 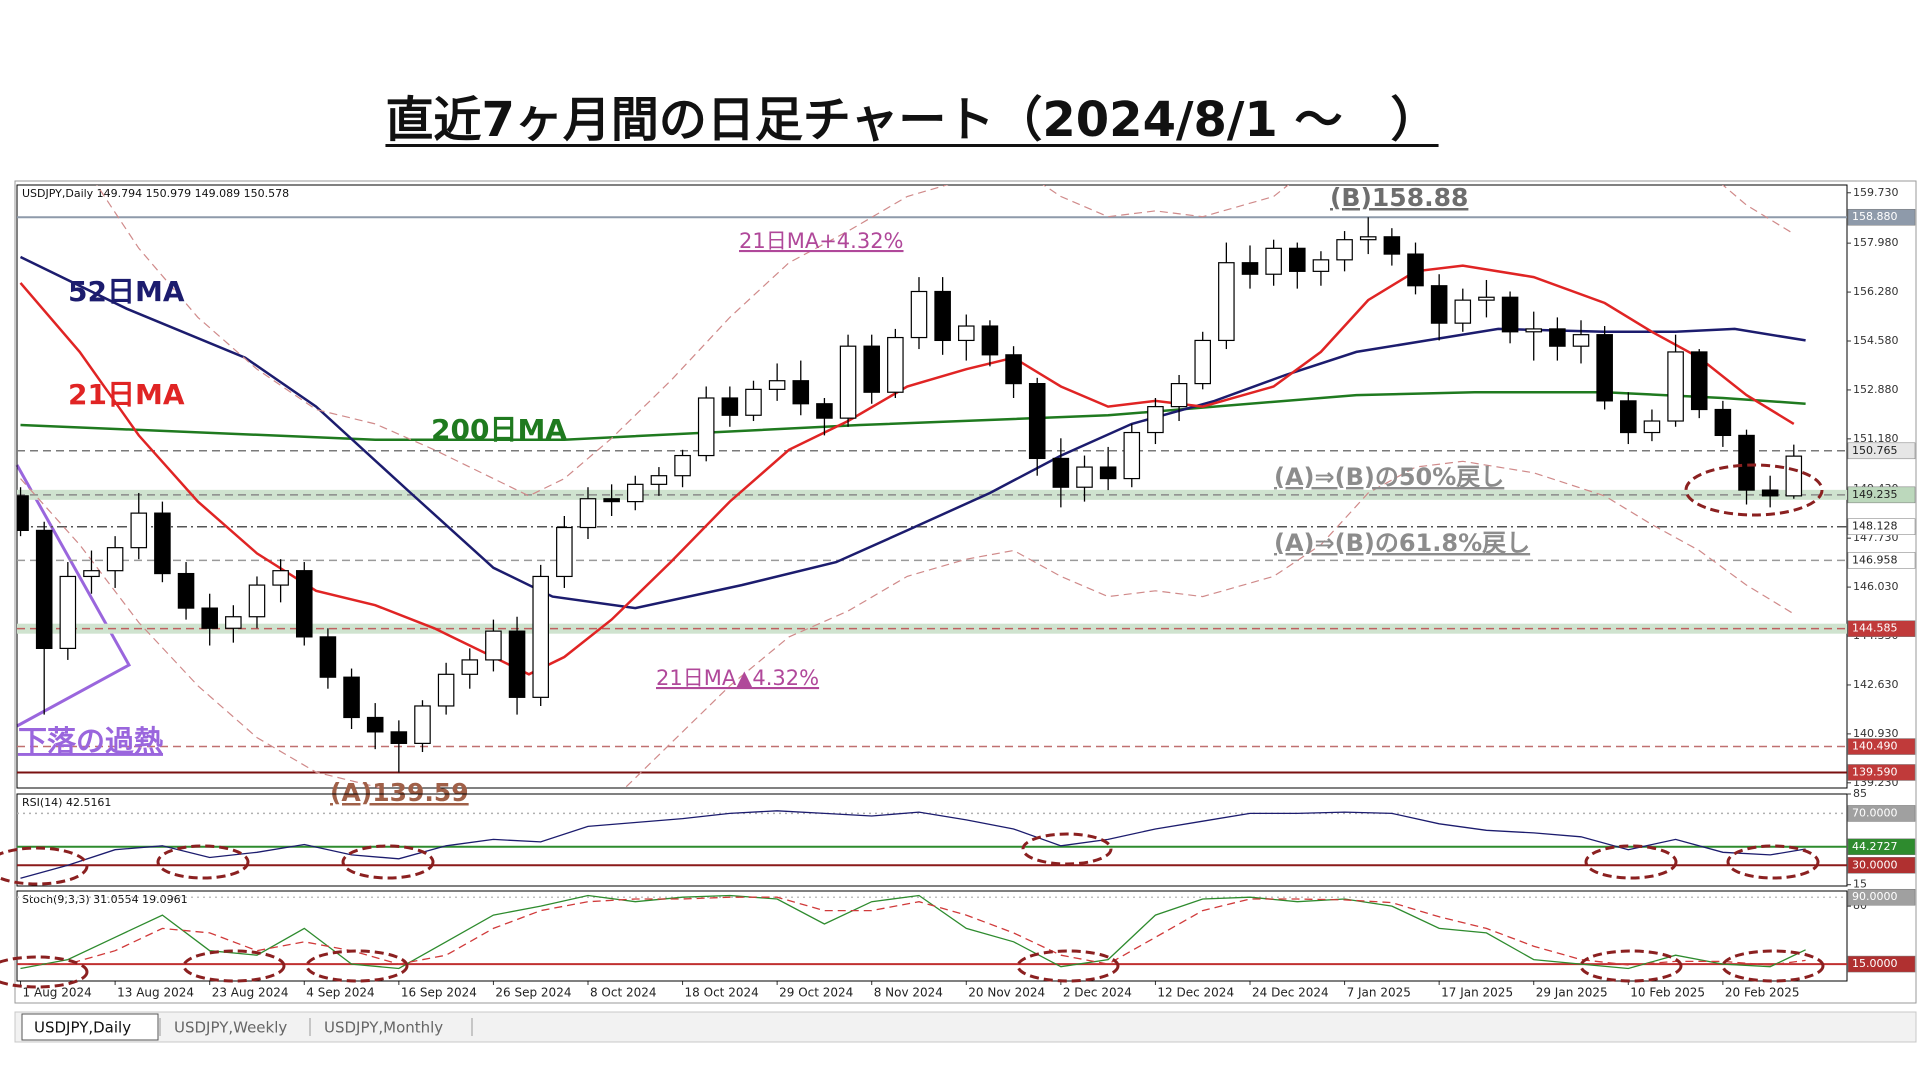 I want to click on y-tick-label: 146.030, so click(x=1876, y=586).